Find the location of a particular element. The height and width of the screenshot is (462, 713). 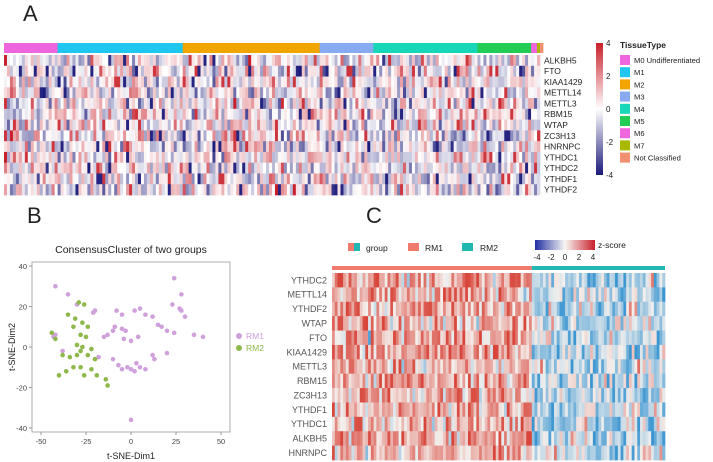

zscore-tick-label: -4 is located at coordinates (537, 257).